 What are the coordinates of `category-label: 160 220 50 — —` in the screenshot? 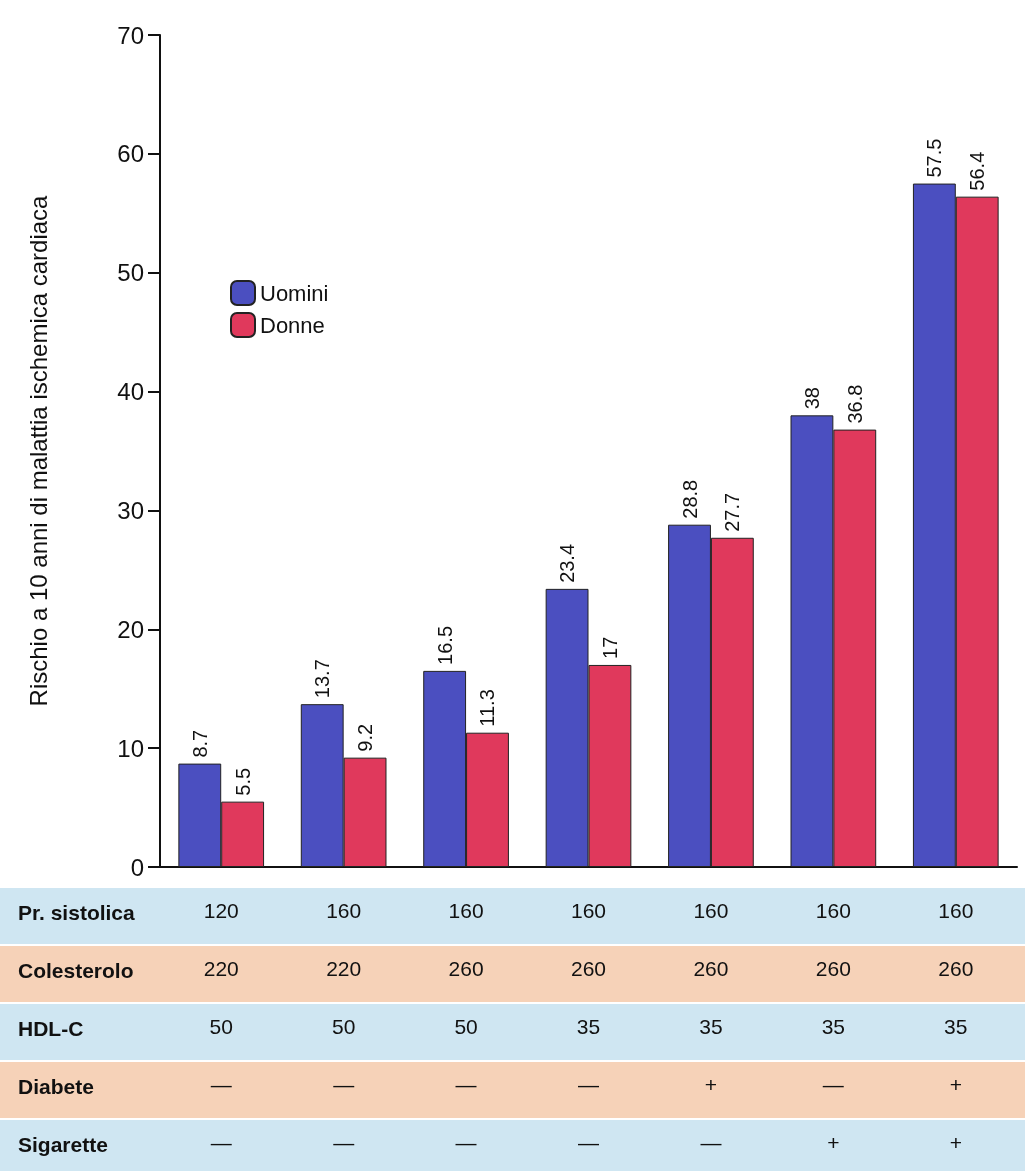 It's located at (344, 1026).